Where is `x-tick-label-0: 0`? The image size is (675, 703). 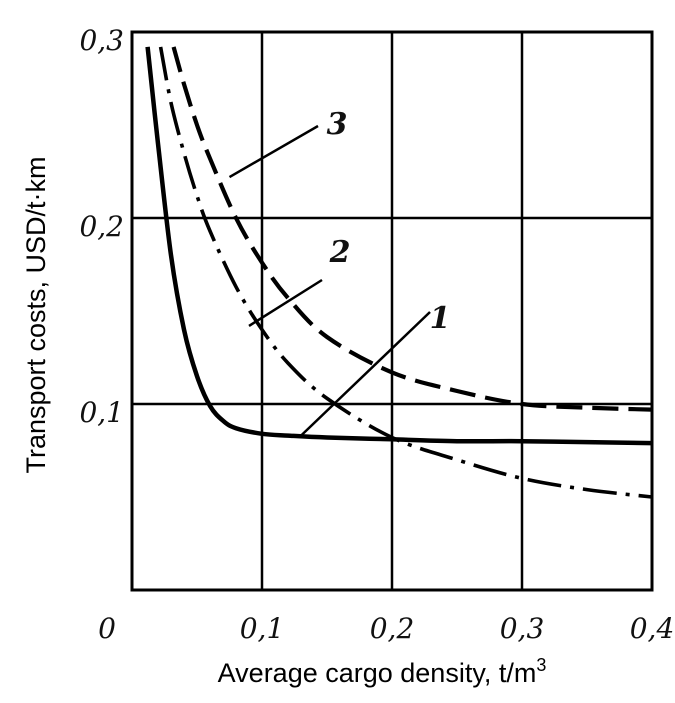
x-tick-label-0: 0 is located at coordinates (107, 628).